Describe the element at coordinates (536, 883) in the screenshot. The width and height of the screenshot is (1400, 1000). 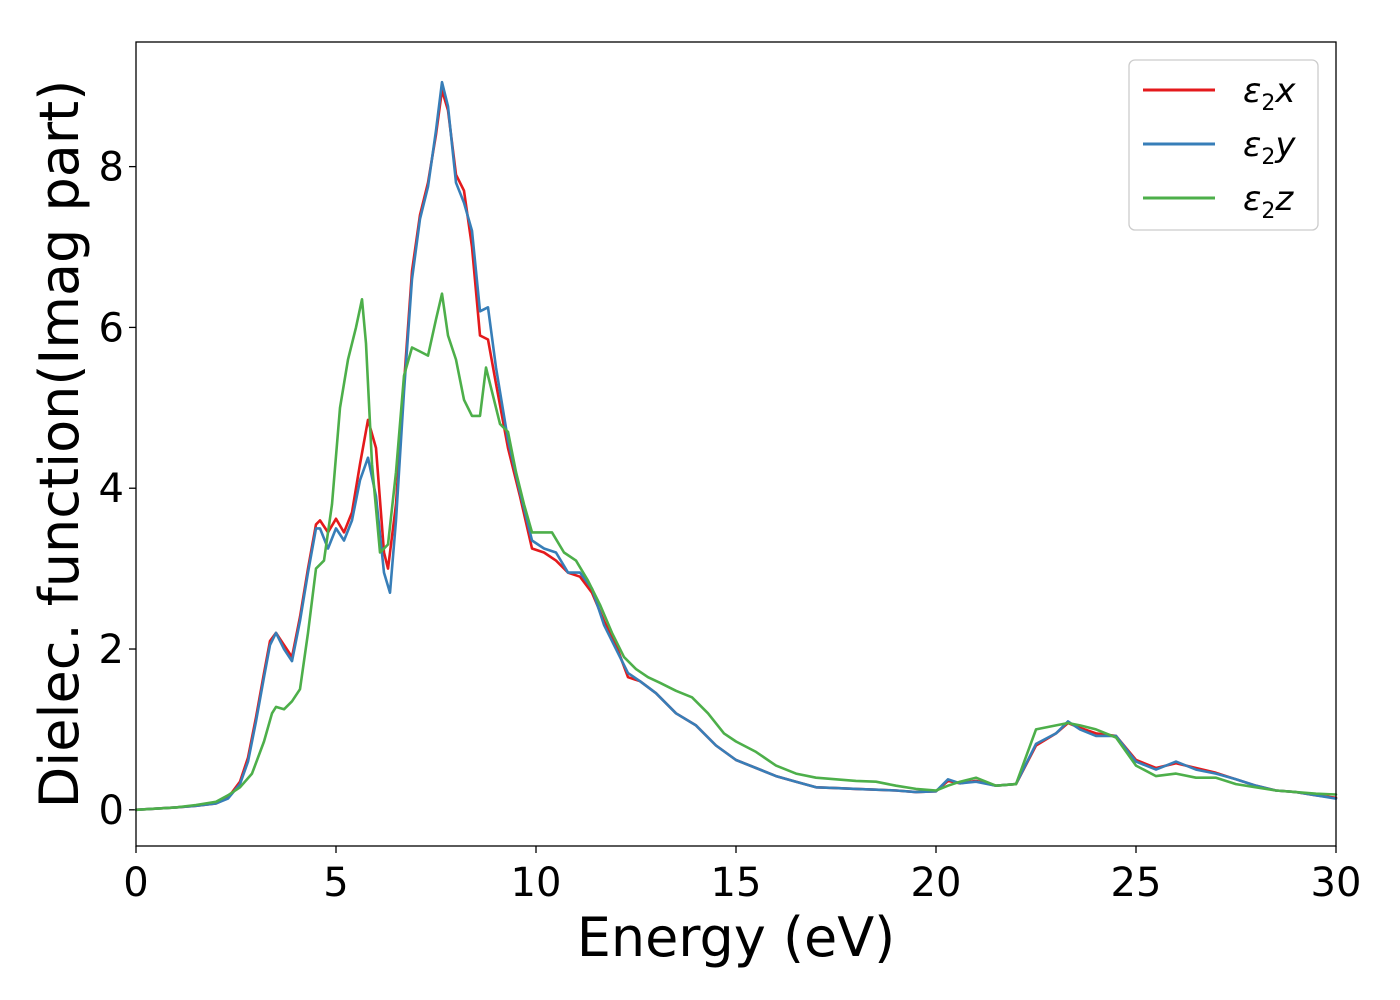
I see `x-tick-label: 10` at that location.